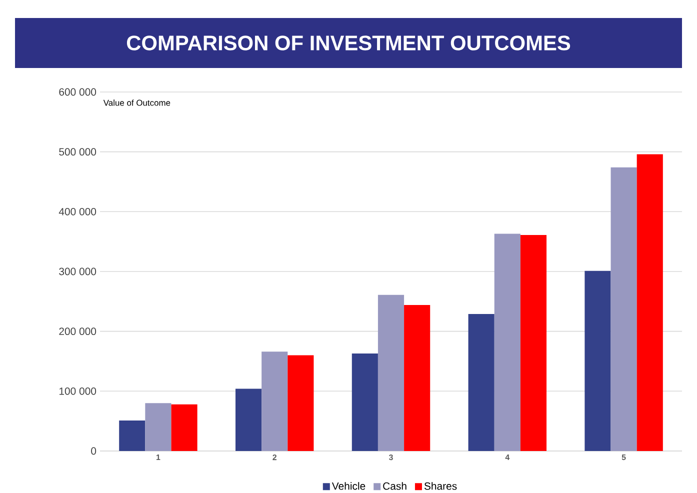  Describe the element at coordinates (348, 43) in the screenshot. I see `chart-title: COMPARISON OF INVESTMENT OUTCOMES` at that location.